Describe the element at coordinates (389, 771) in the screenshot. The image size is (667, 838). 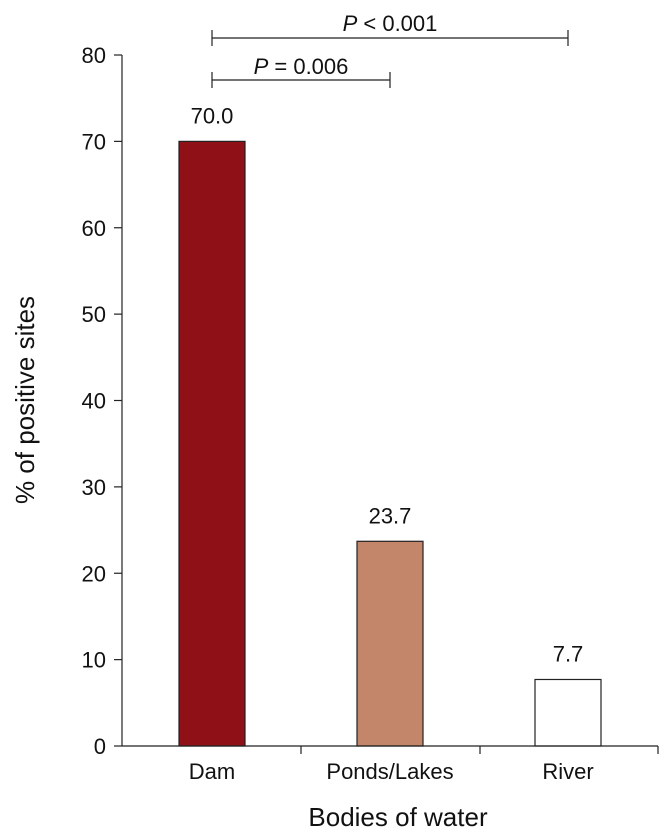
I see `x-category-label-2: Ponds/Lakes` at that location.